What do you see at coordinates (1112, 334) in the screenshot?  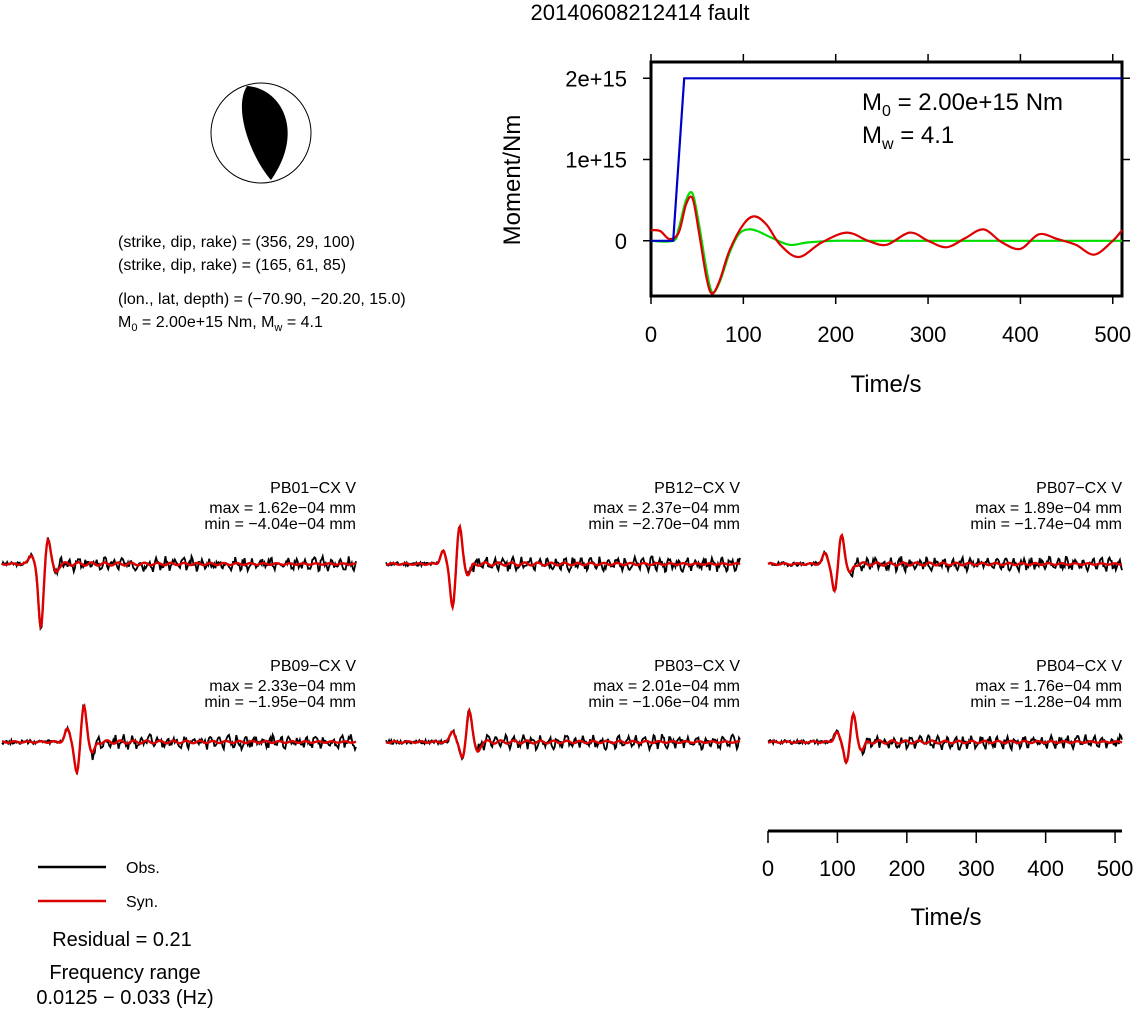 I see `moment-xtick-label-5: 500` at bounding box center [1112, 334].